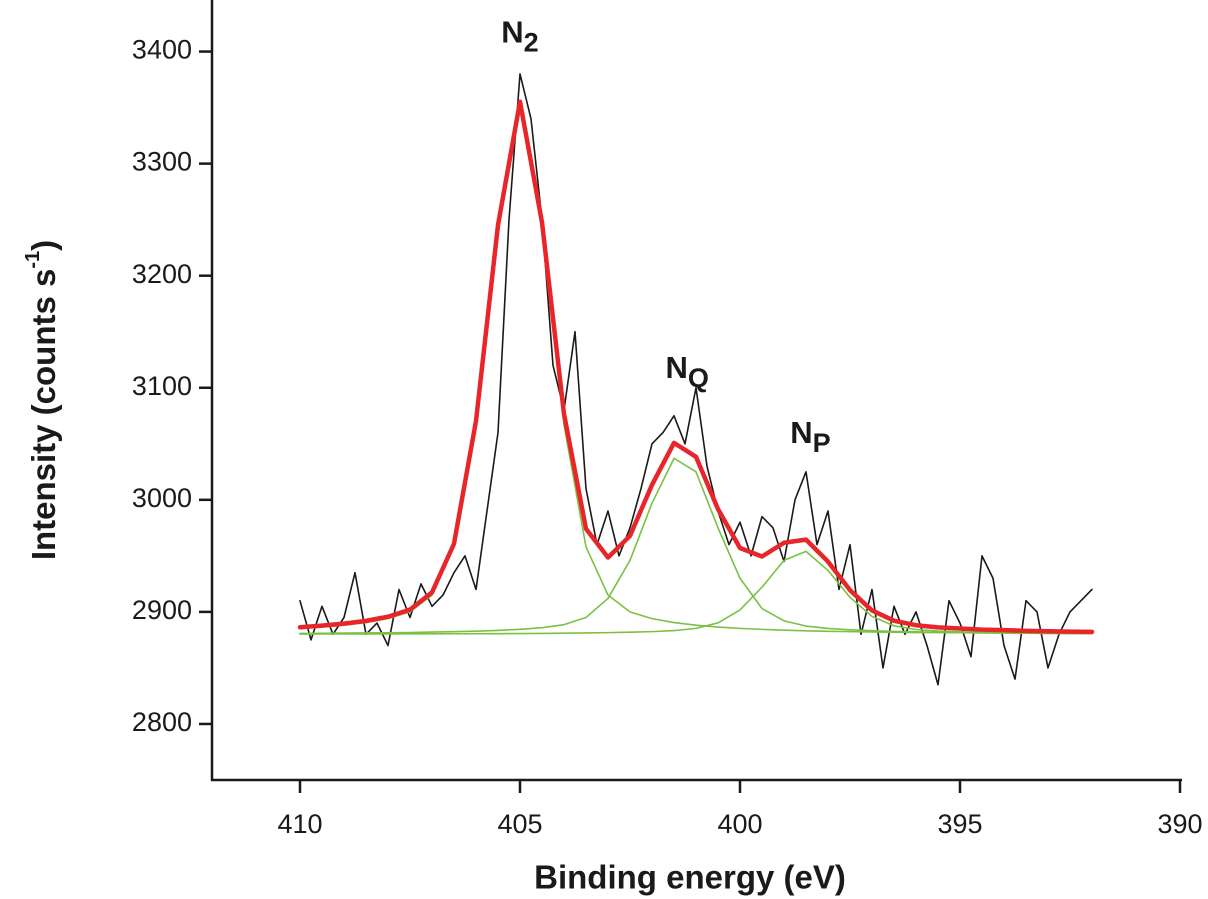 Image resolution: width=1208 pixels, height=899 pixels. I want to click on peak-label: NQ, so click(686, 371).